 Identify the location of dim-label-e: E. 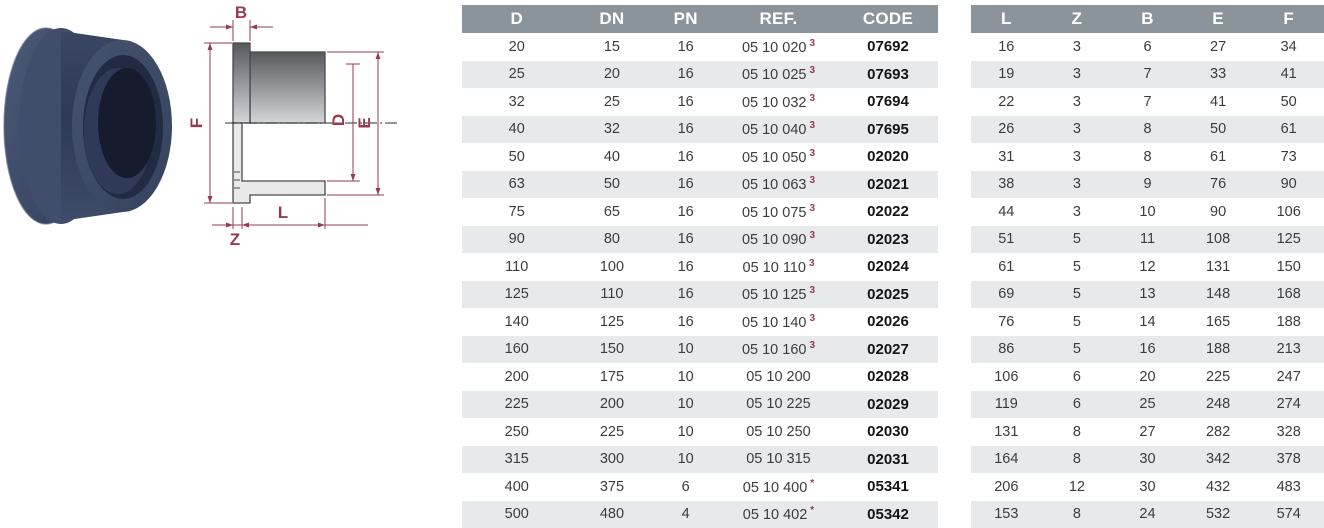
(364, 122).